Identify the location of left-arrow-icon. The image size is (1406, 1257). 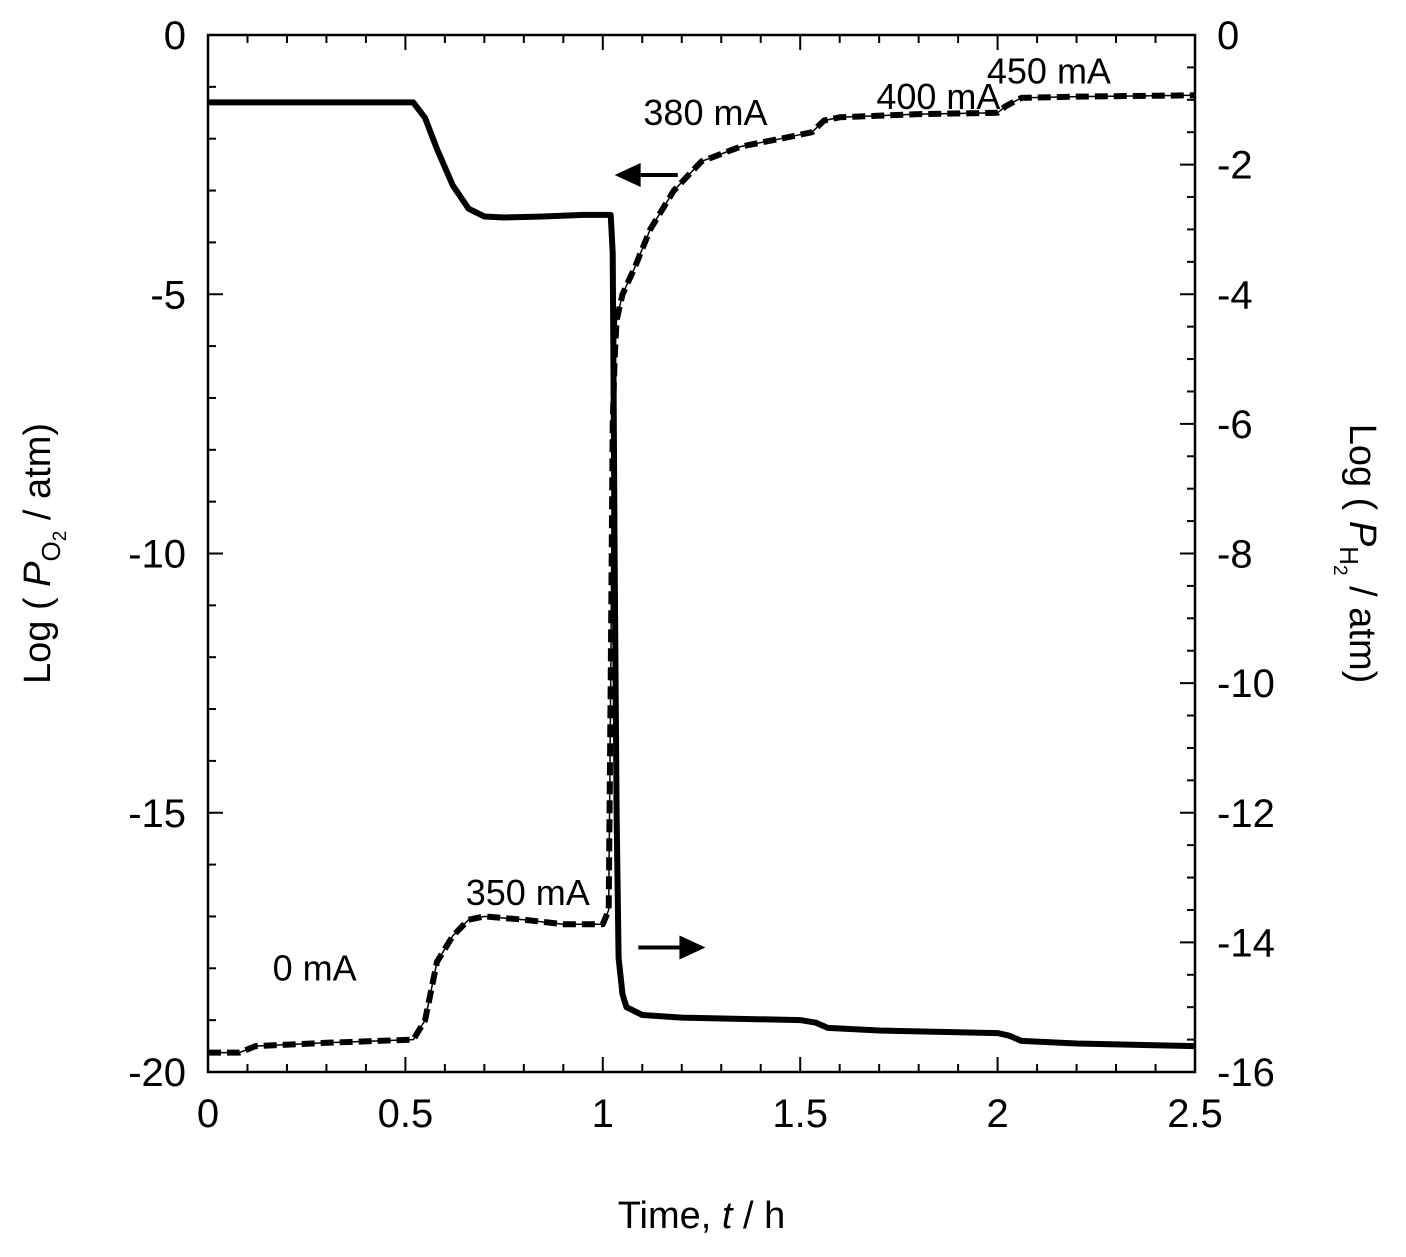
(627, 174).